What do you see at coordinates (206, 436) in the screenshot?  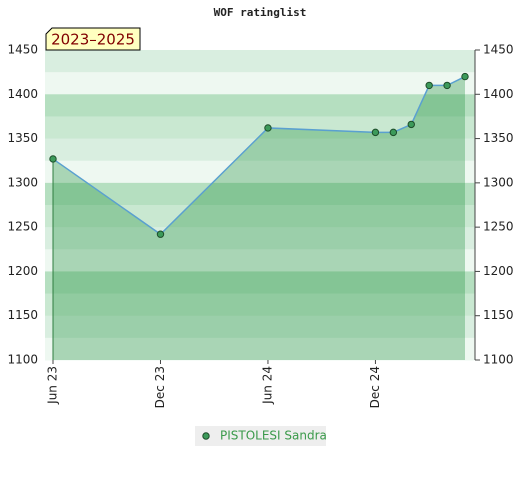 I see `legend-marker` at bounding box center [206, 436].